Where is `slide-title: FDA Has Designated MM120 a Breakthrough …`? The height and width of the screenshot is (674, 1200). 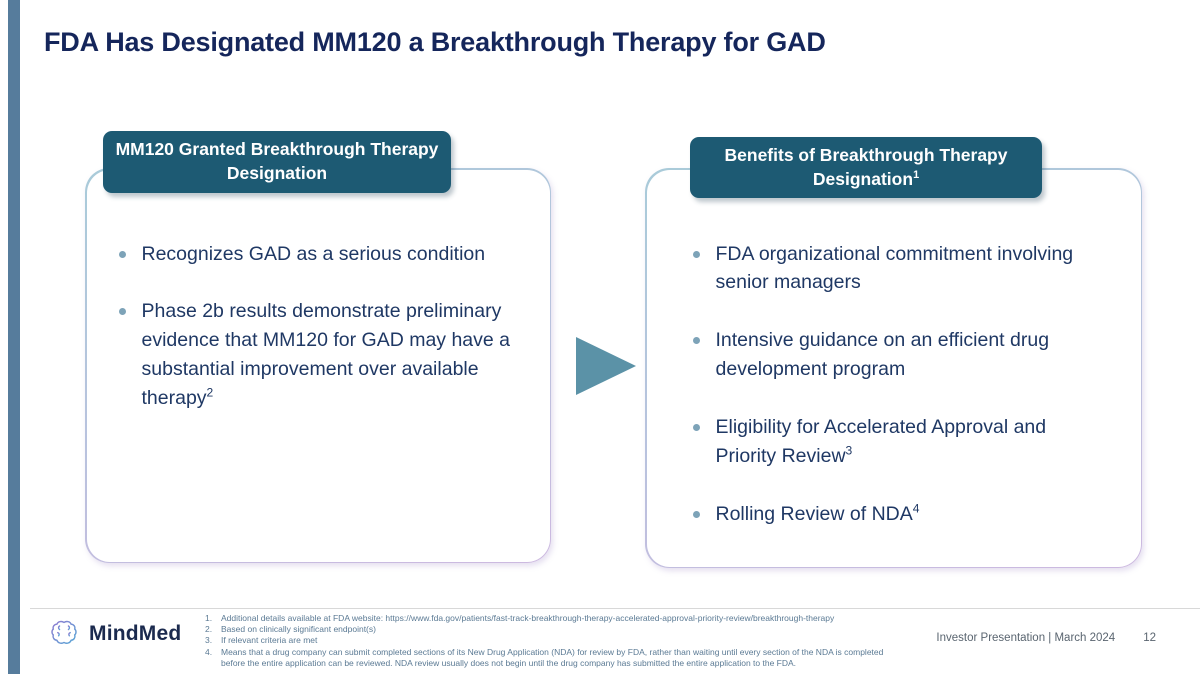 slide-title: FDA Has Designated MM120 a Breakthrough … is located at coordinates (435, 42).